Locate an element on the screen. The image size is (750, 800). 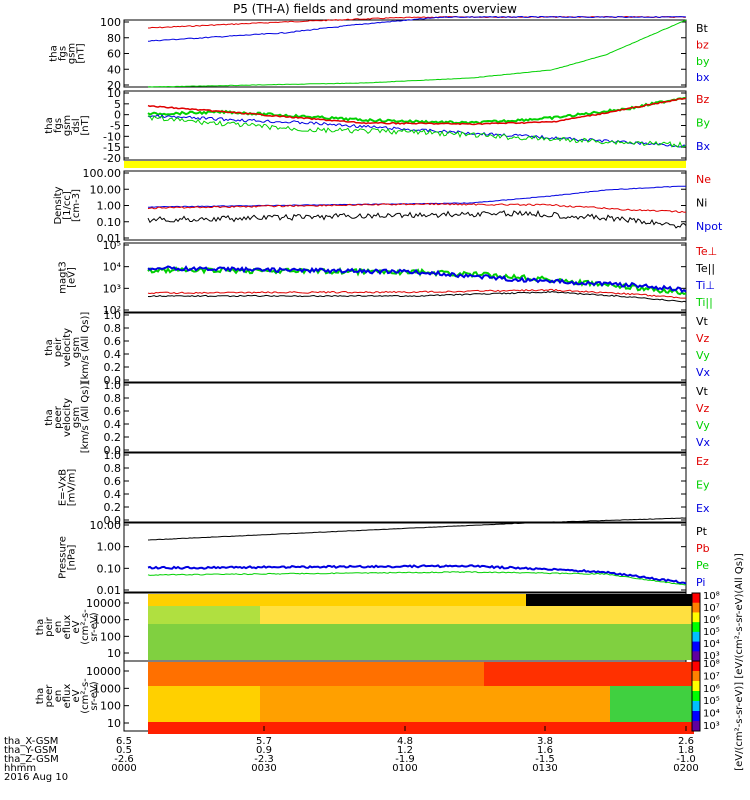
te-perp-line is located at coordinates (416, 293).